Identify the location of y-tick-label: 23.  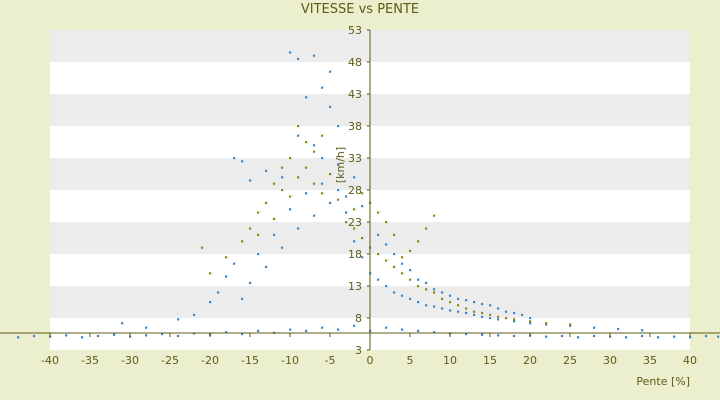
(355, 222).